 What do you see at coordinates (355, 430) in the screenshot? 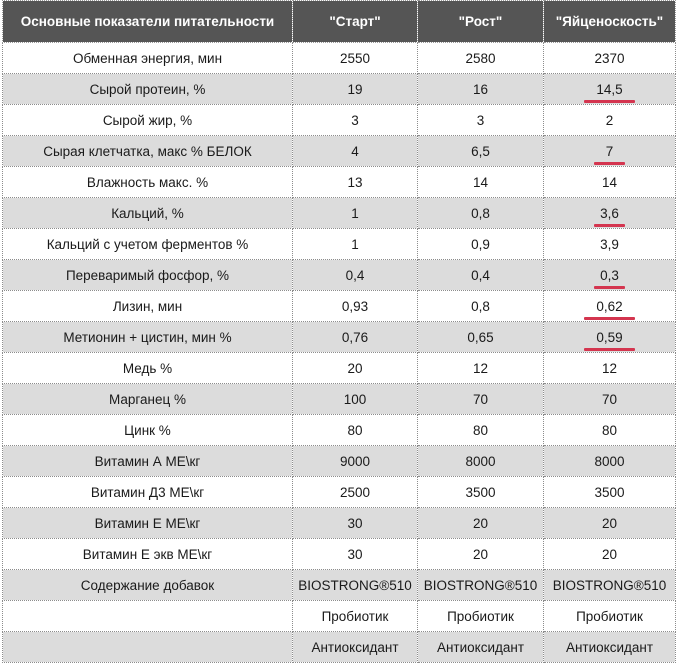
I see `cell-start: 80` at bounding box center [355, 430].